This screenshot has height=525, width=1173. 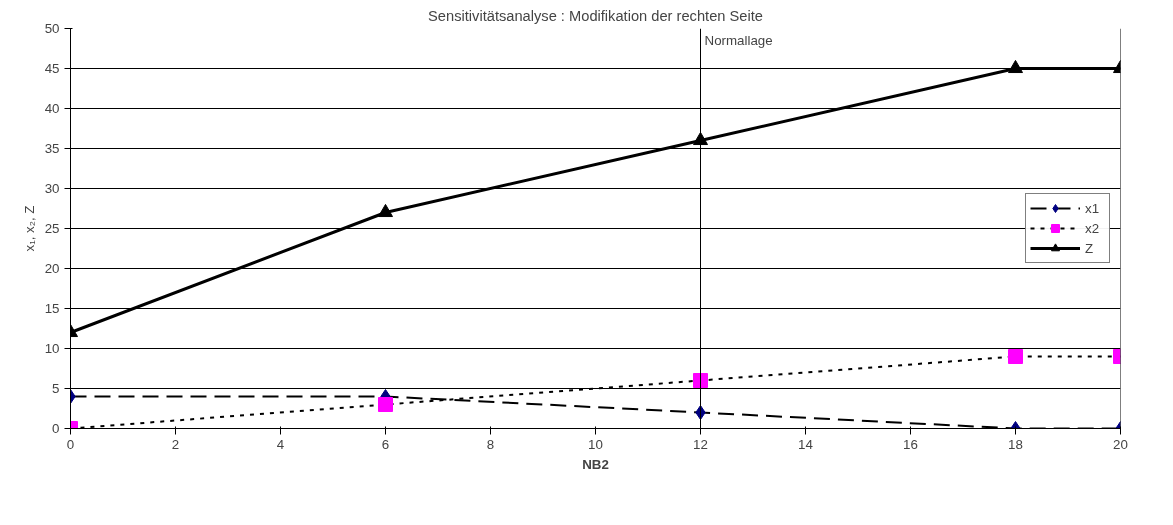 What do you see at coordinates (52, 108) in the screenshot?
I see `y-tick-label: 40` at bounding box center [52, 108].